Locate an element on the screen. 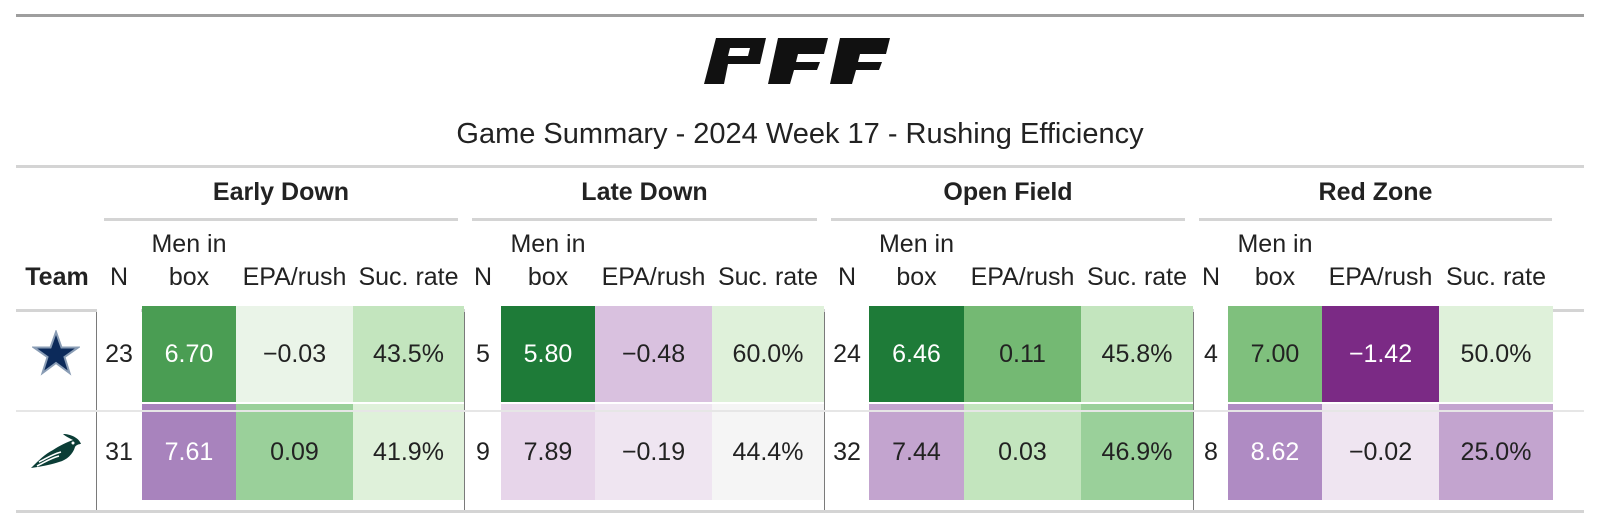 Image resolution: width=1600 pixels, height=528 pixels. cell-n: 5 is located at coordinates (483, 354).